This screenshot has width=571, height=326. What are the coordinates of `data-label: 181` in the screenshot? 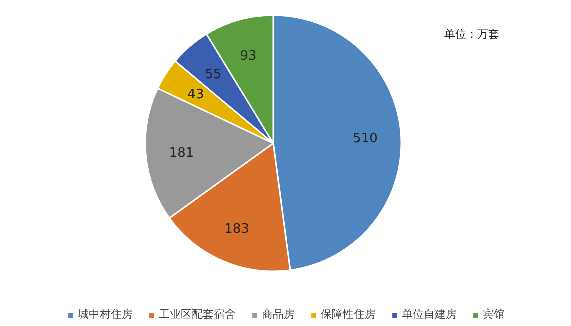 It's located at (181, 153).